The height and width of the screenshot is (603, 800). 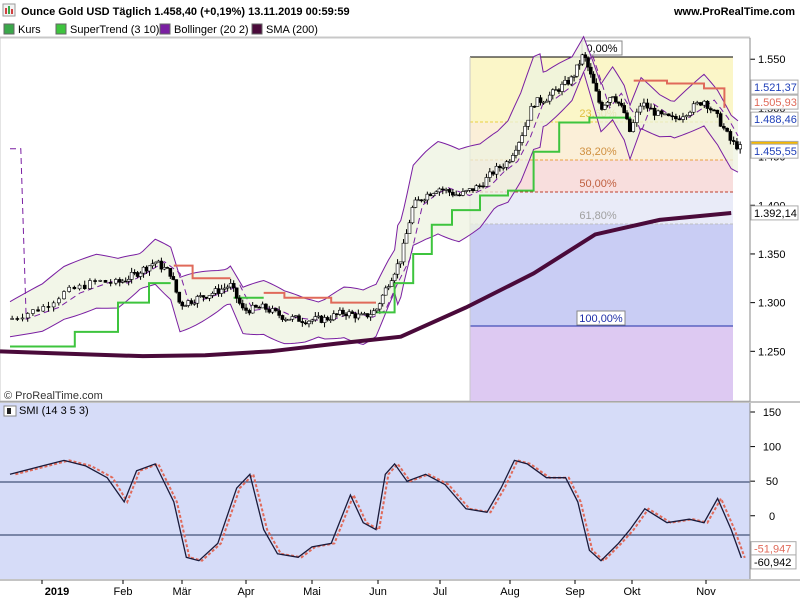 I want to click on time-label: Jun, so click(x=378, y=592).